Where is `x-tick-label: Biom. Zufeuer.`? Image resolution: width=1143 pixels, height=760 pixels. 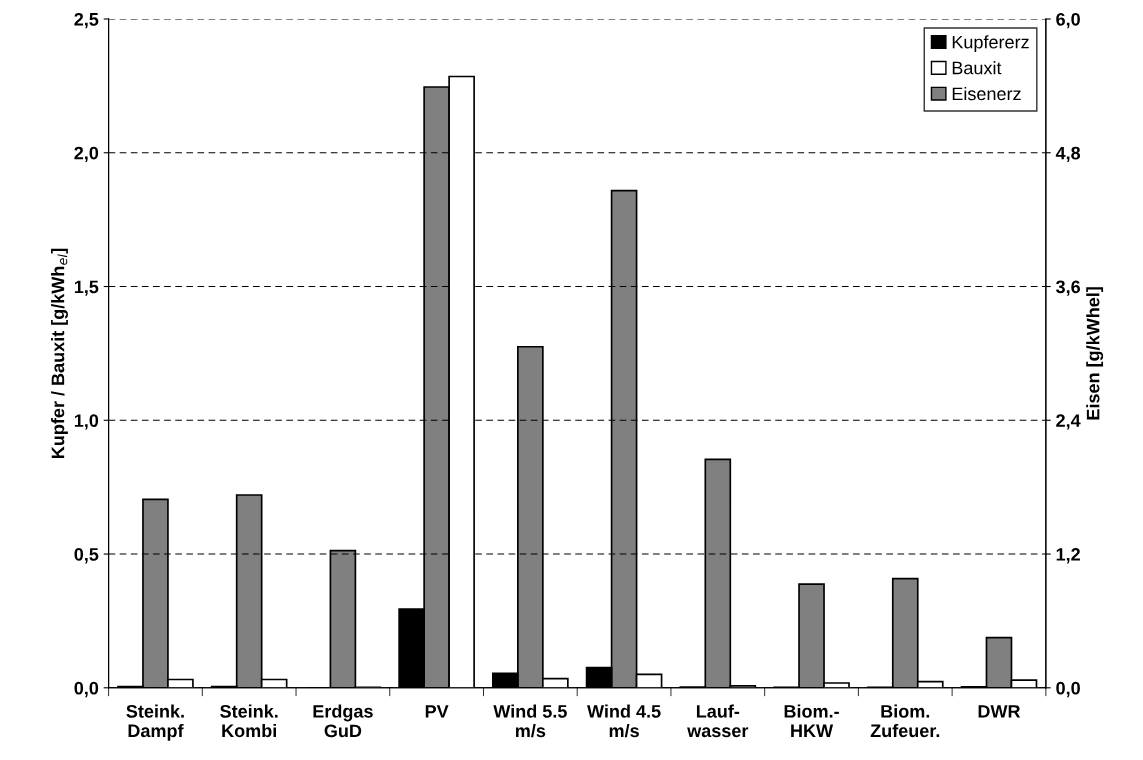
x-tick-label: Biom. Zufeuer. is located at coordinates (905, 721).